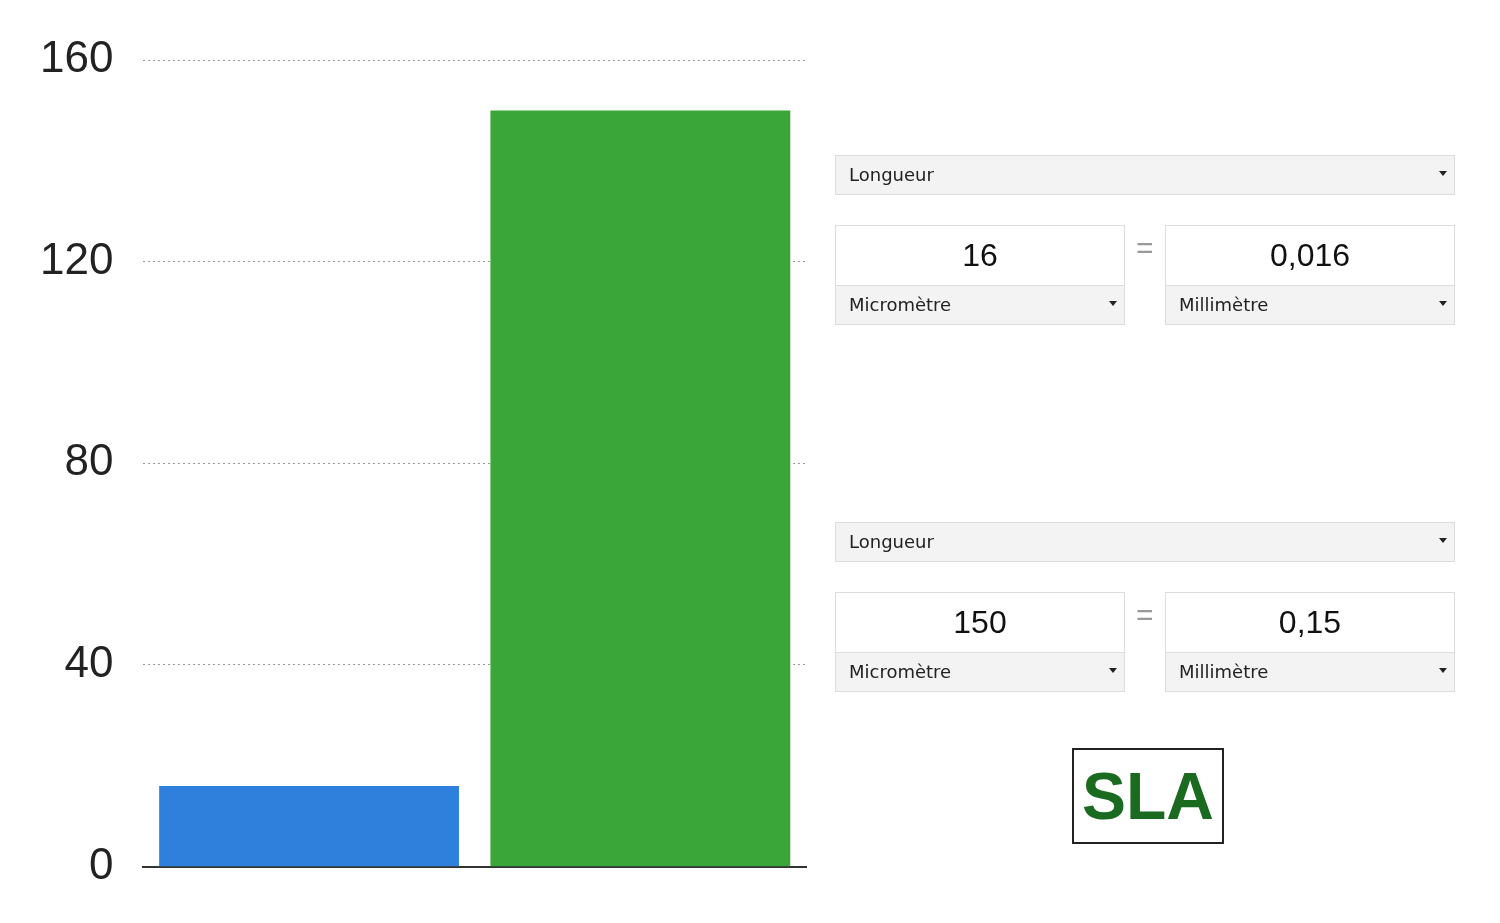 The height and width of the screenshot is (923, 1500). What do you see at coordinates (1148, 796) in the screenshot?
I see `text: SLA` at bounding box center [1148, 796].